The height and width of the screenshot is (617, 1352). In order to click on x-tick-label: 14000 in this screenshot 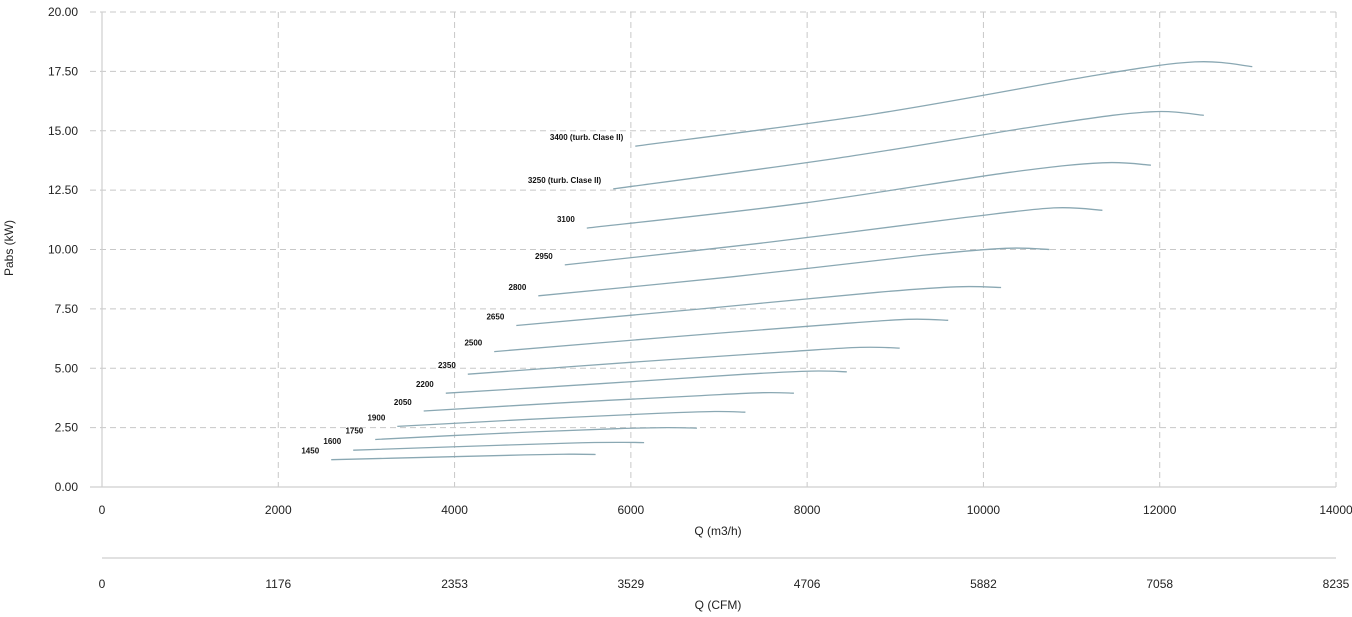, I will do `click(1335, 510)`.